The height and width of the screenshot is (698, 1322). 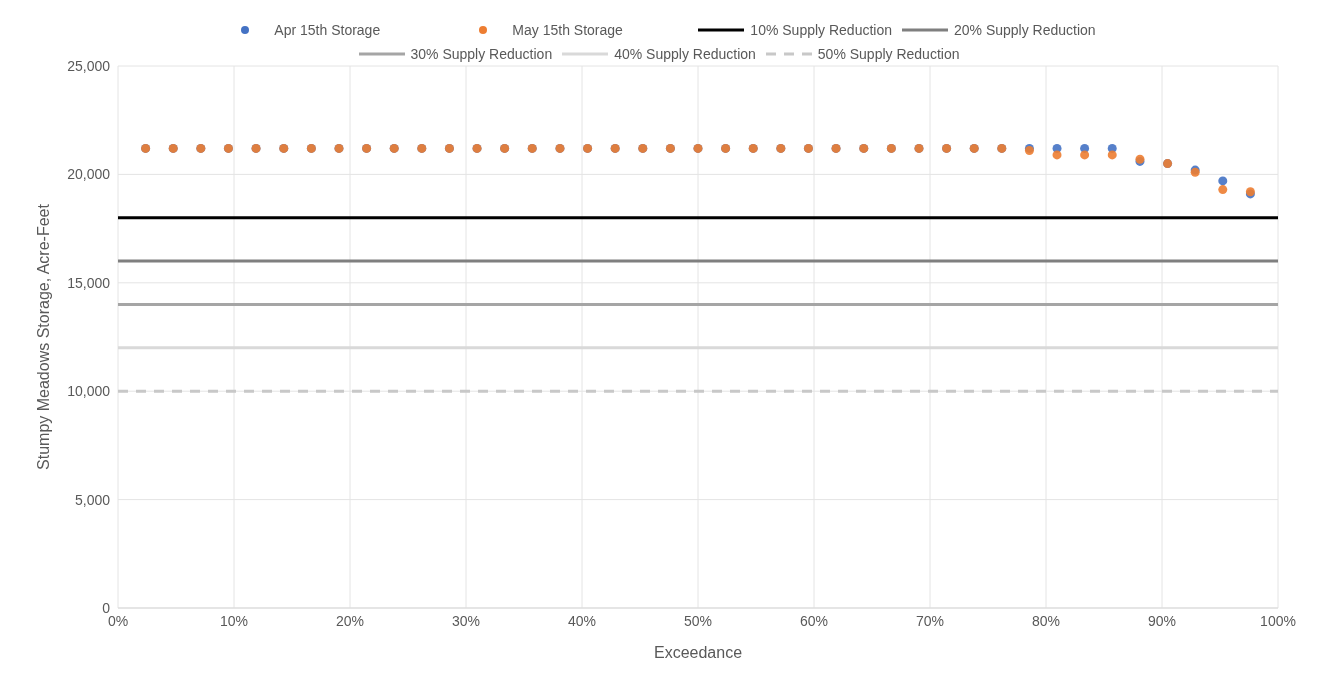 I want to click on y-tick-label: 10,000, so click(x=89, y=391).